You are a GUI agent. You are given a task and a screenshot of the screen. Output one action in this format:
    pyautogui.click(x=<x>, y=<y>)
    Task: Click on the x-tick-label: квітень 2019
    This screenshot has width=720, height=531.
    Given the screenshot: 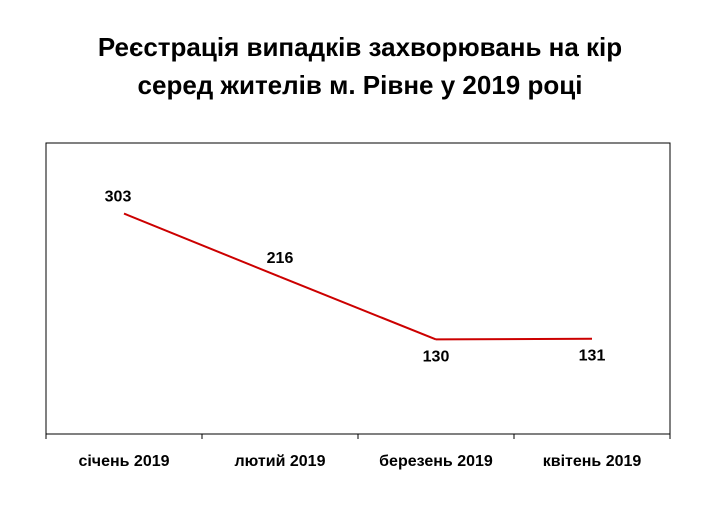 What is the action you would take?
    pyautogui.click(x=592, y=461)
    